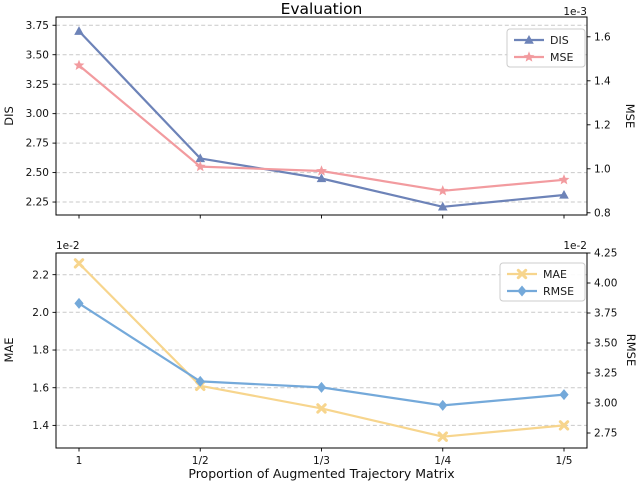  What do you see at coordinates (9, 116) in the screenshot?
I see `top-left-axis-label: DIS` at bounding box center [9, 116].